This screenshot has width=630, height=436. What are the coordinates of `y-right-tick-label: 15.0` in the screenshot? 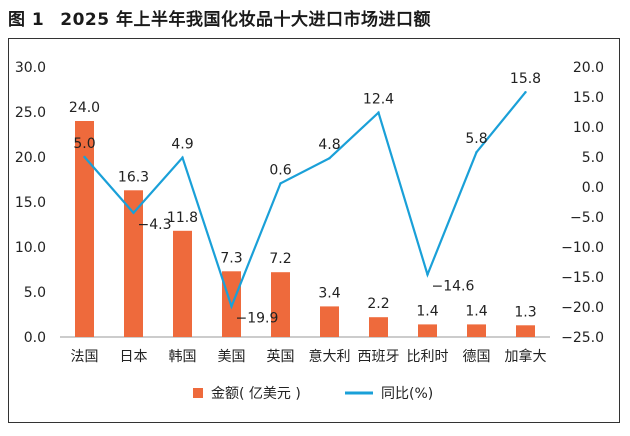 It's located at (588, 98).